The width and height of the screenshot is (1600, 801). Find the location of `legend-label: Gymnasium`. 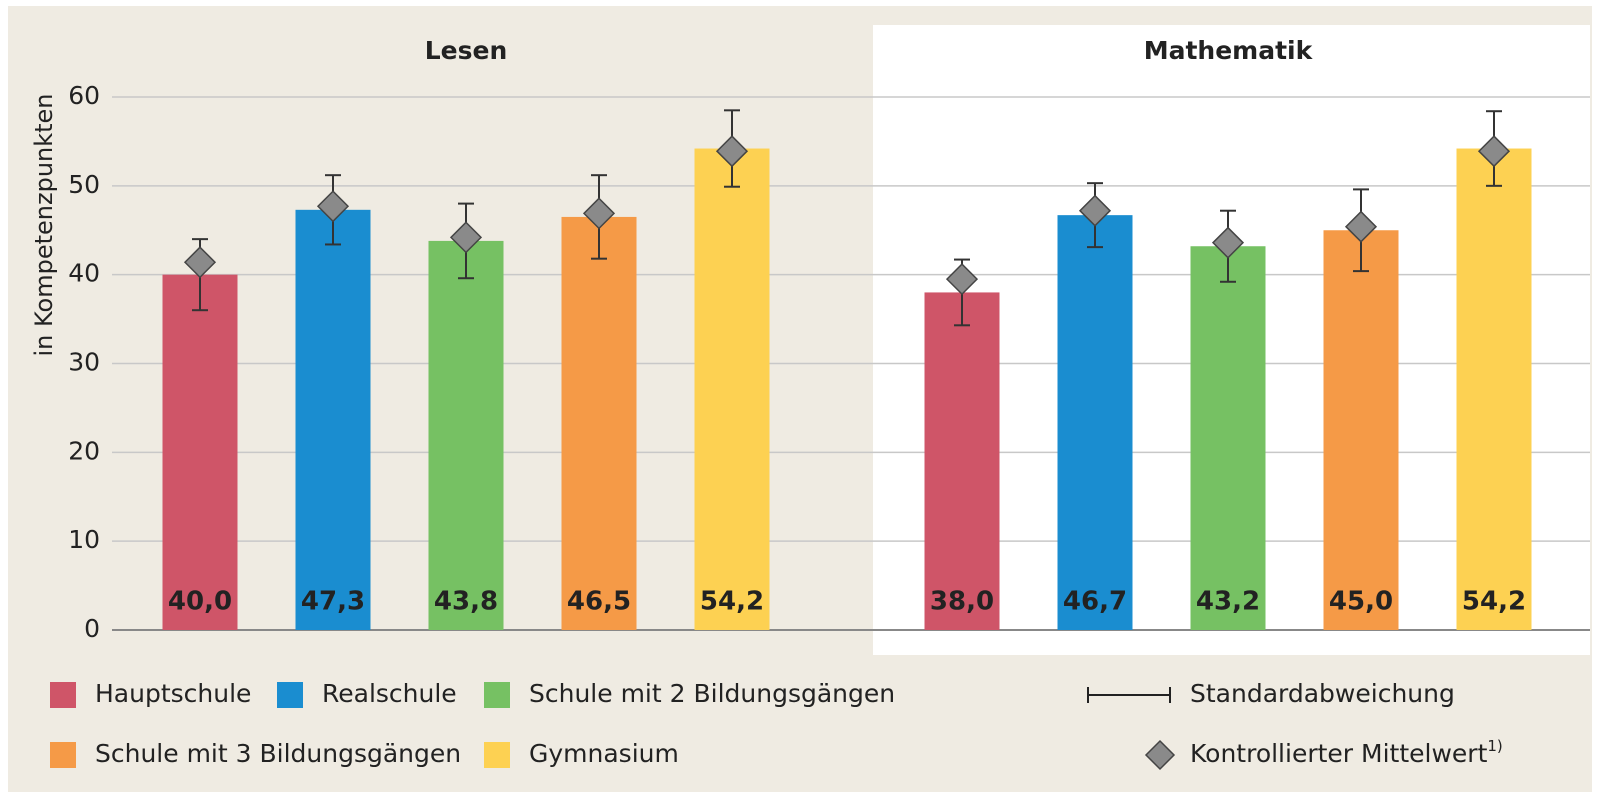

legend-label: Gymnasium is located at coordinates (604, 753).